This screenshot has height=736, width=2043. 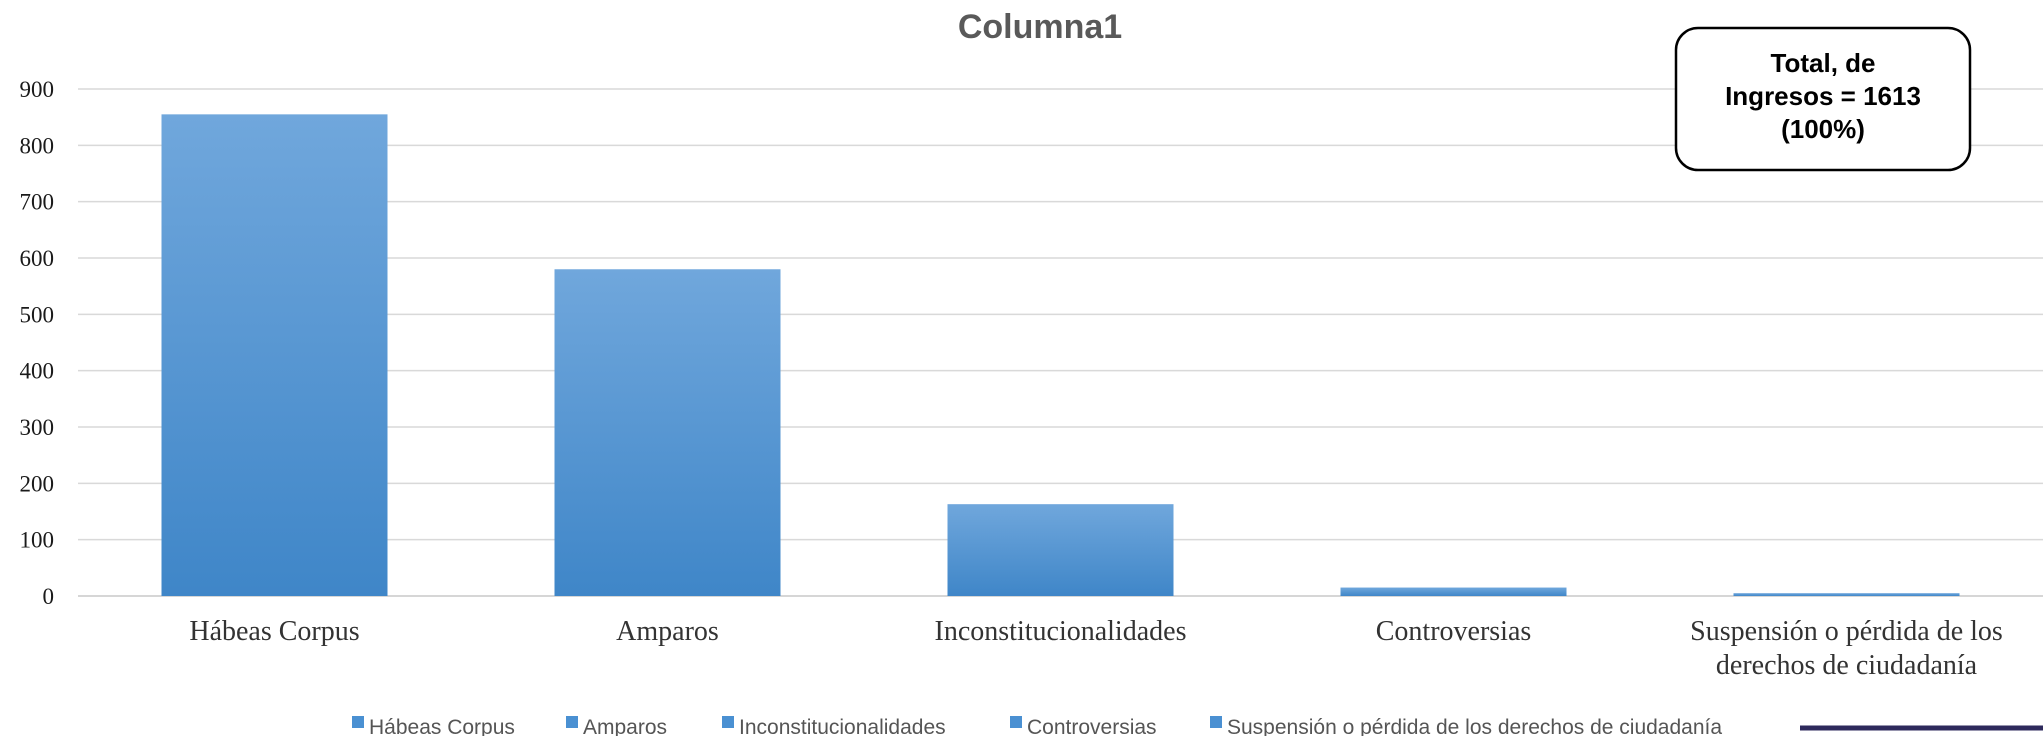 What do you see at coordinates (37, 343) in the screenshot?
I see `y-axis-ticks: 0 100 200 300 400 500 600 700 800 900` at bounding box center [37, 343].